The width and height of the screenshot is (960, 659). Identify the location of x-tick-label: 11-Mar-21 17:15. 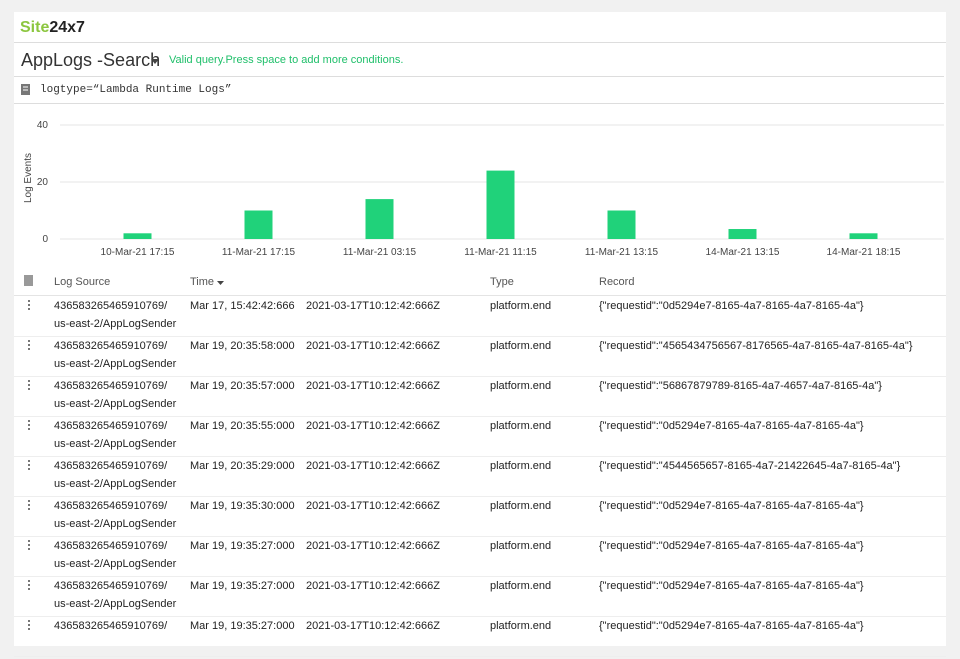
(259, 252).